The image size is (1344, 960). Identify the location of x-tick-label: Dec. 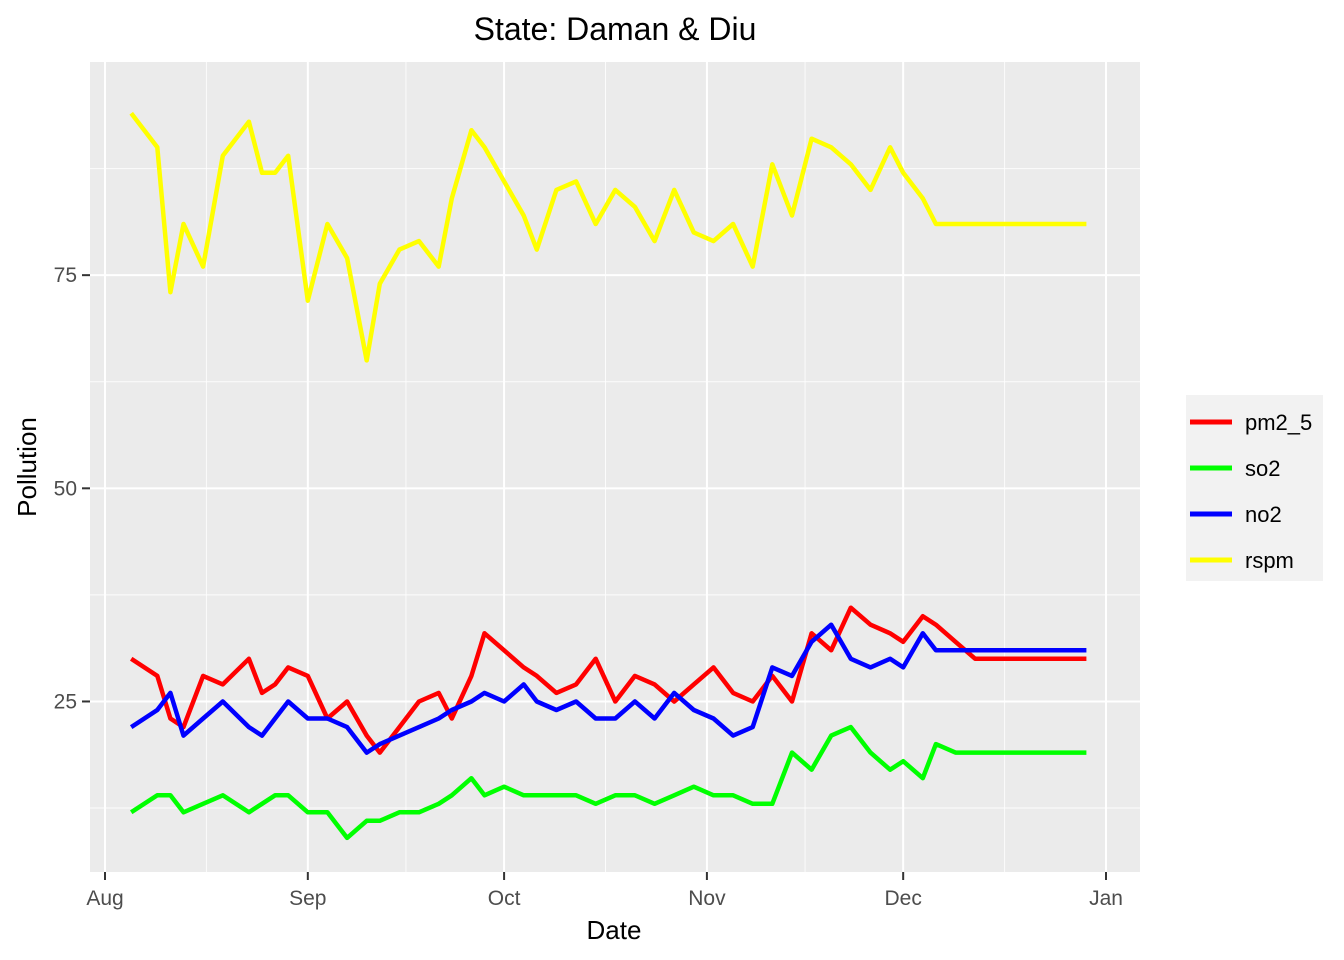
(903, 898).